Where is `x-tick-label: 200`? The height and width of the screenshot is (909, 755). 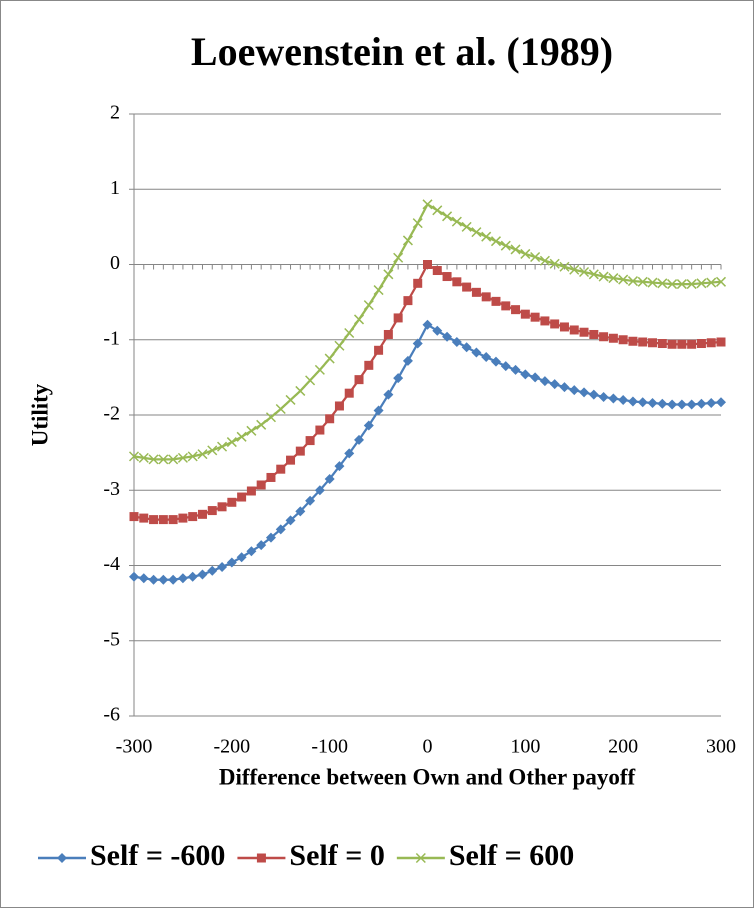 x-tick-label: 200 is located at coordinates (623, 747).